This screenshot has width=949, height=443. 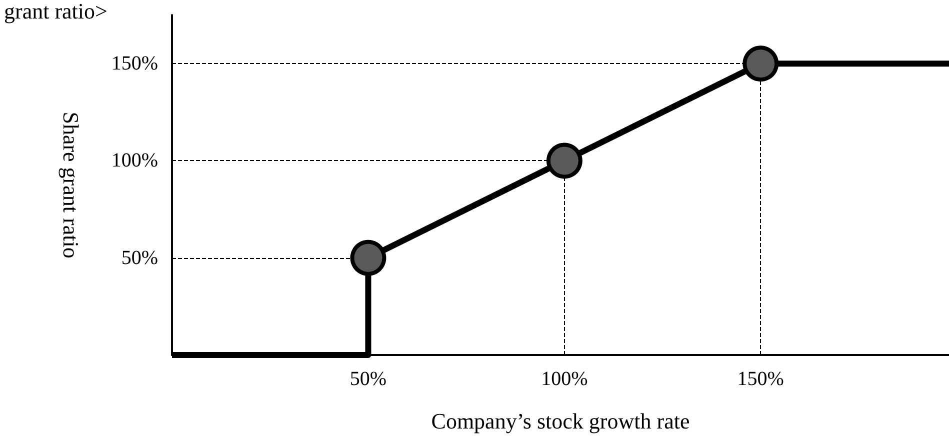 What do you see at coordinates (134, 161) in the screenshot?
I see `y-tick-label: 100%` at bounding box center [134, 161].